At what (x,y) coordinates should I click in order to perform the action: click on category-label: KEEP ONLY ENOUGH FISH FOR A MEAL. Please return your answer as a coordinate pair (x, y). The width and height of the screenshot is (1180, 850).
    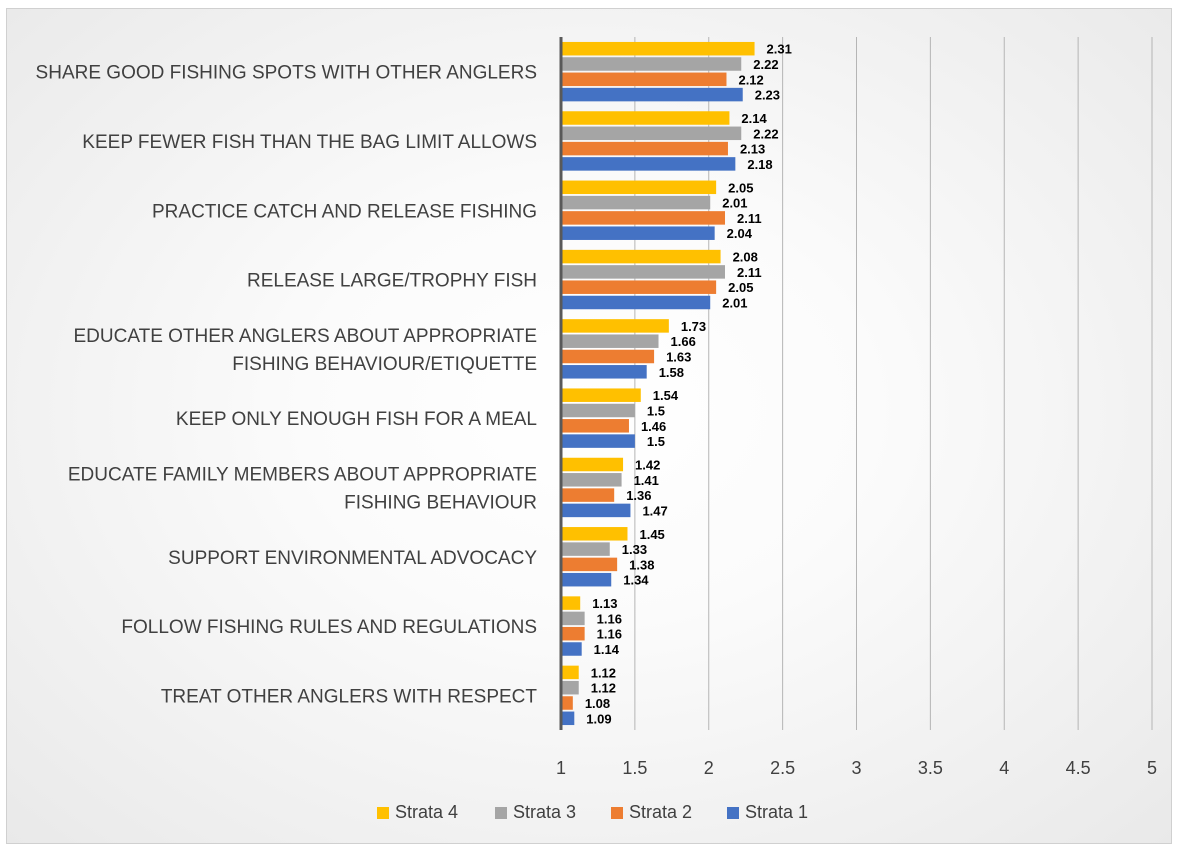
    Looking at the image, I should click on (356, 419).